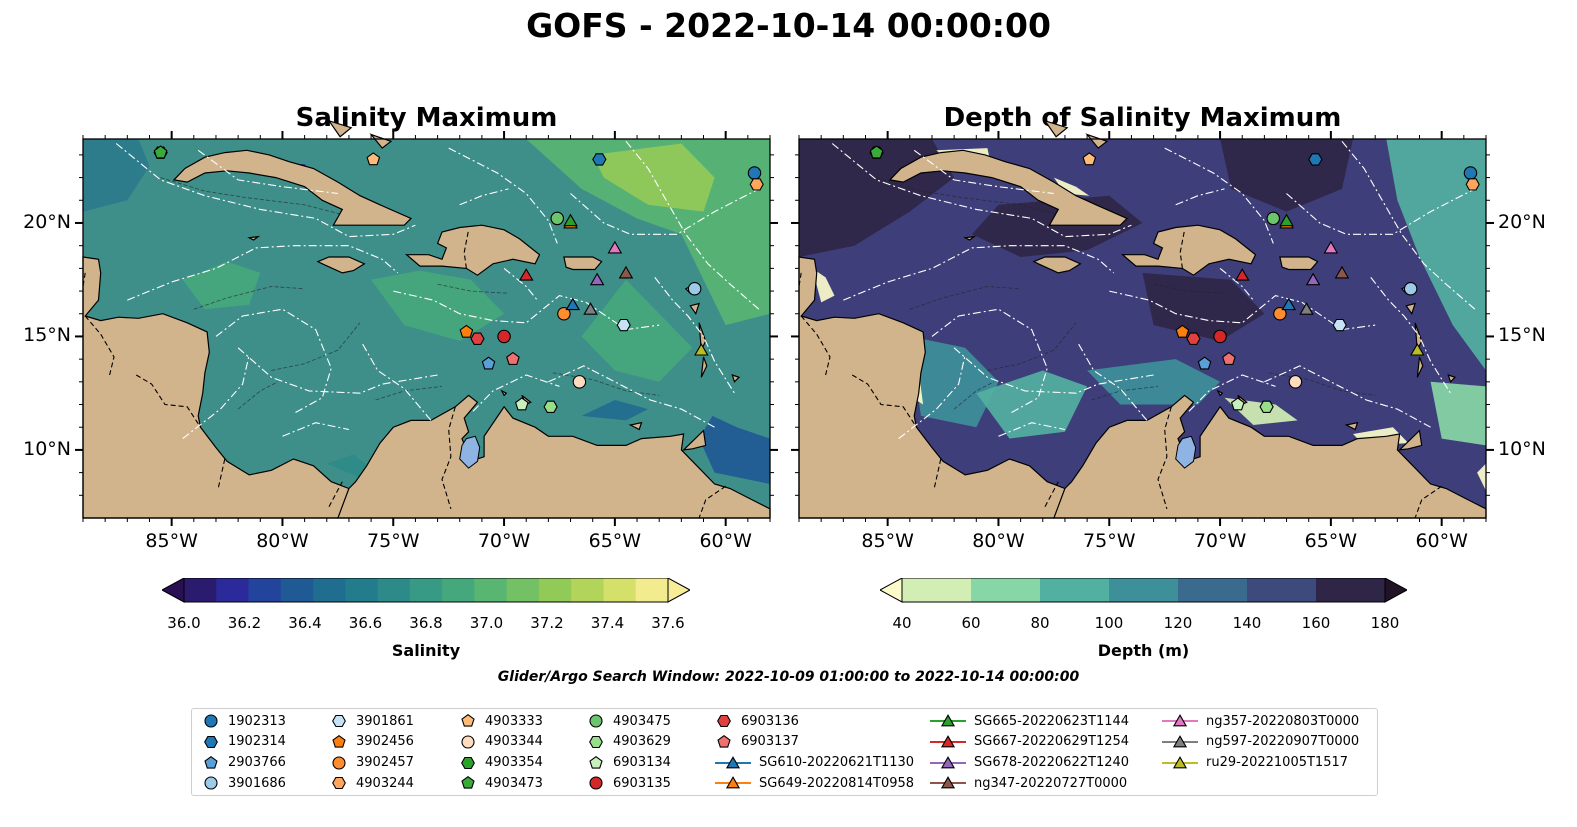 Image resolution: width=1577 pixels, height=827 pixels. What do you see at coordinates (257, 742) in the screenshot?
I see `legend-label: 1902314` at bounding box center [257, 742].